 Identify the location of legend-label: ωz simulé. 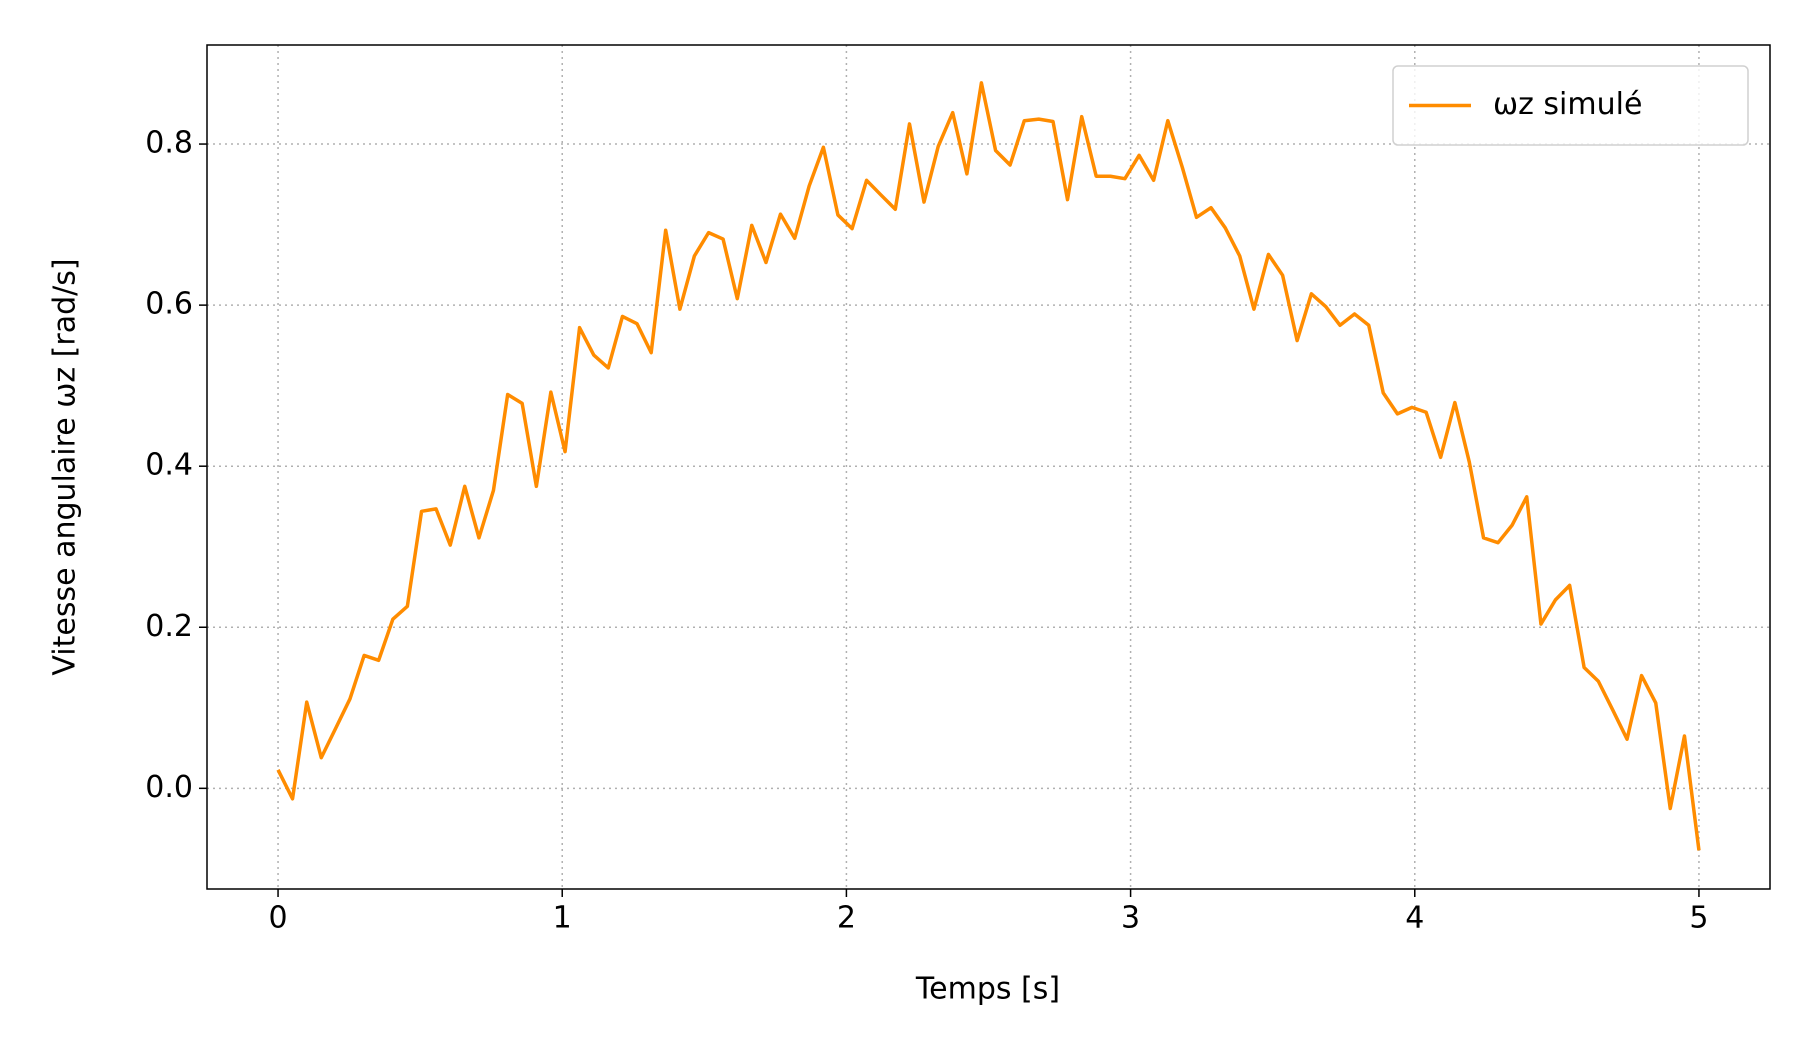
(1567, 104).